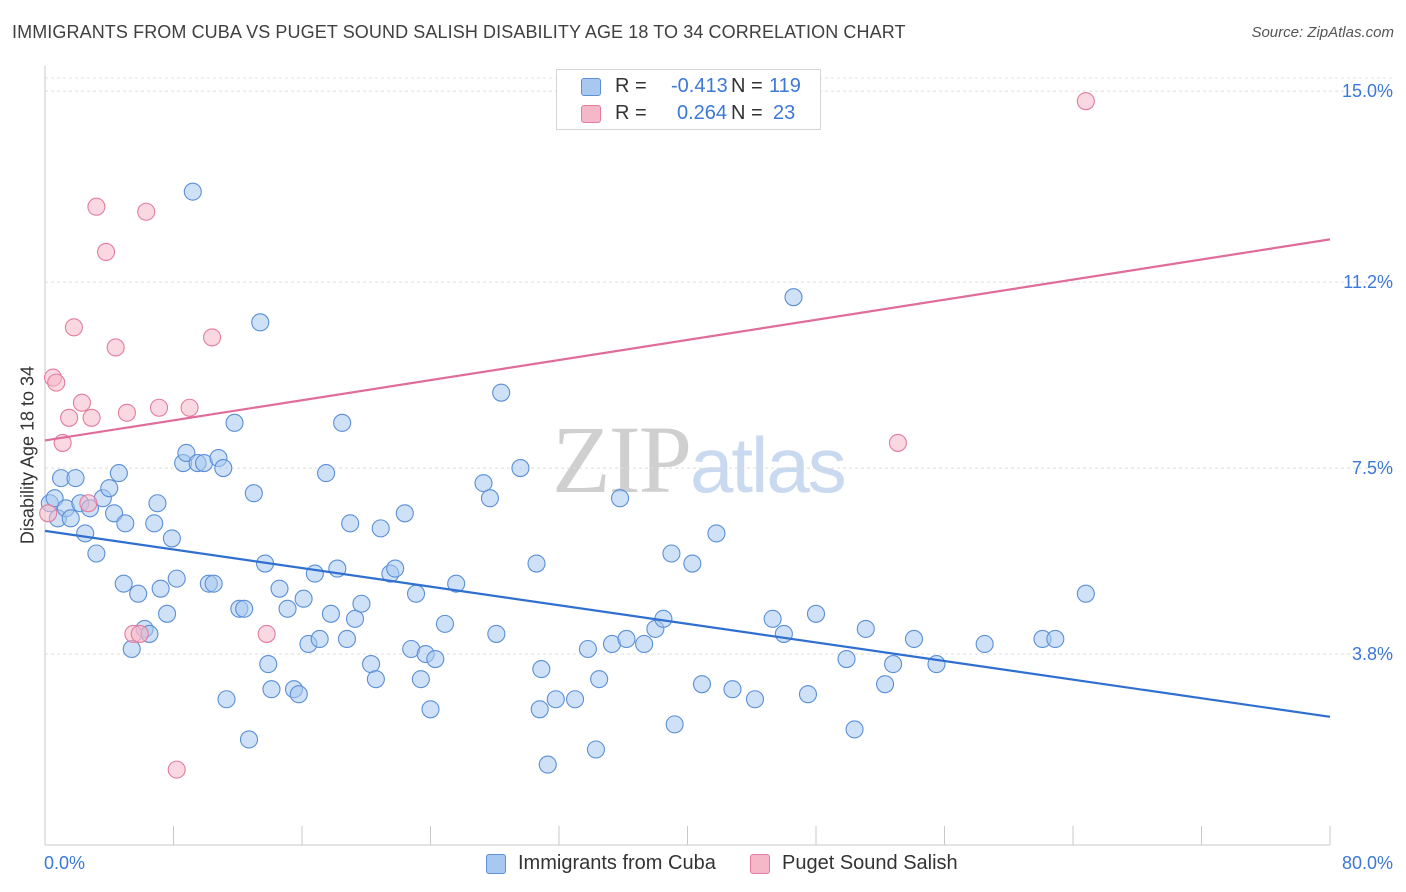 The height and width of the screenshot is (892, 1406). I want to click on legend-label: Immigrants from Cuba, so click(617, 863).